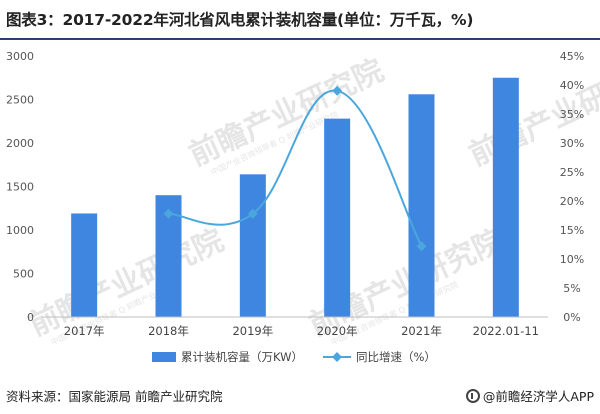 The width and height of the screenshot is (600, 414). What do you see at coordinates (571, 288) in the screenshot?
I see `y-right-tick-label: 5%` at bounding box center [571, 288].